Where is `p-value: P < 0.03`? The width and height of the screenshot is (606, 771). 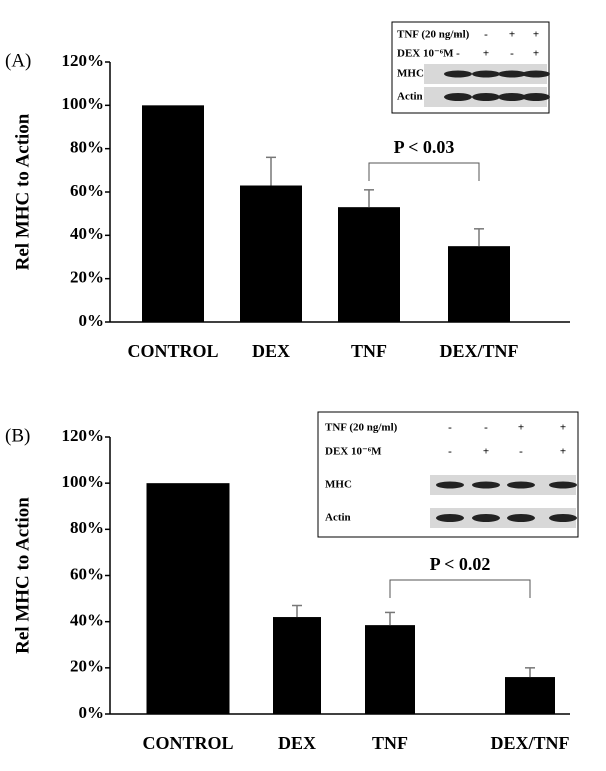
p-value: P < 0.03 is located at coordinates (424, 147).